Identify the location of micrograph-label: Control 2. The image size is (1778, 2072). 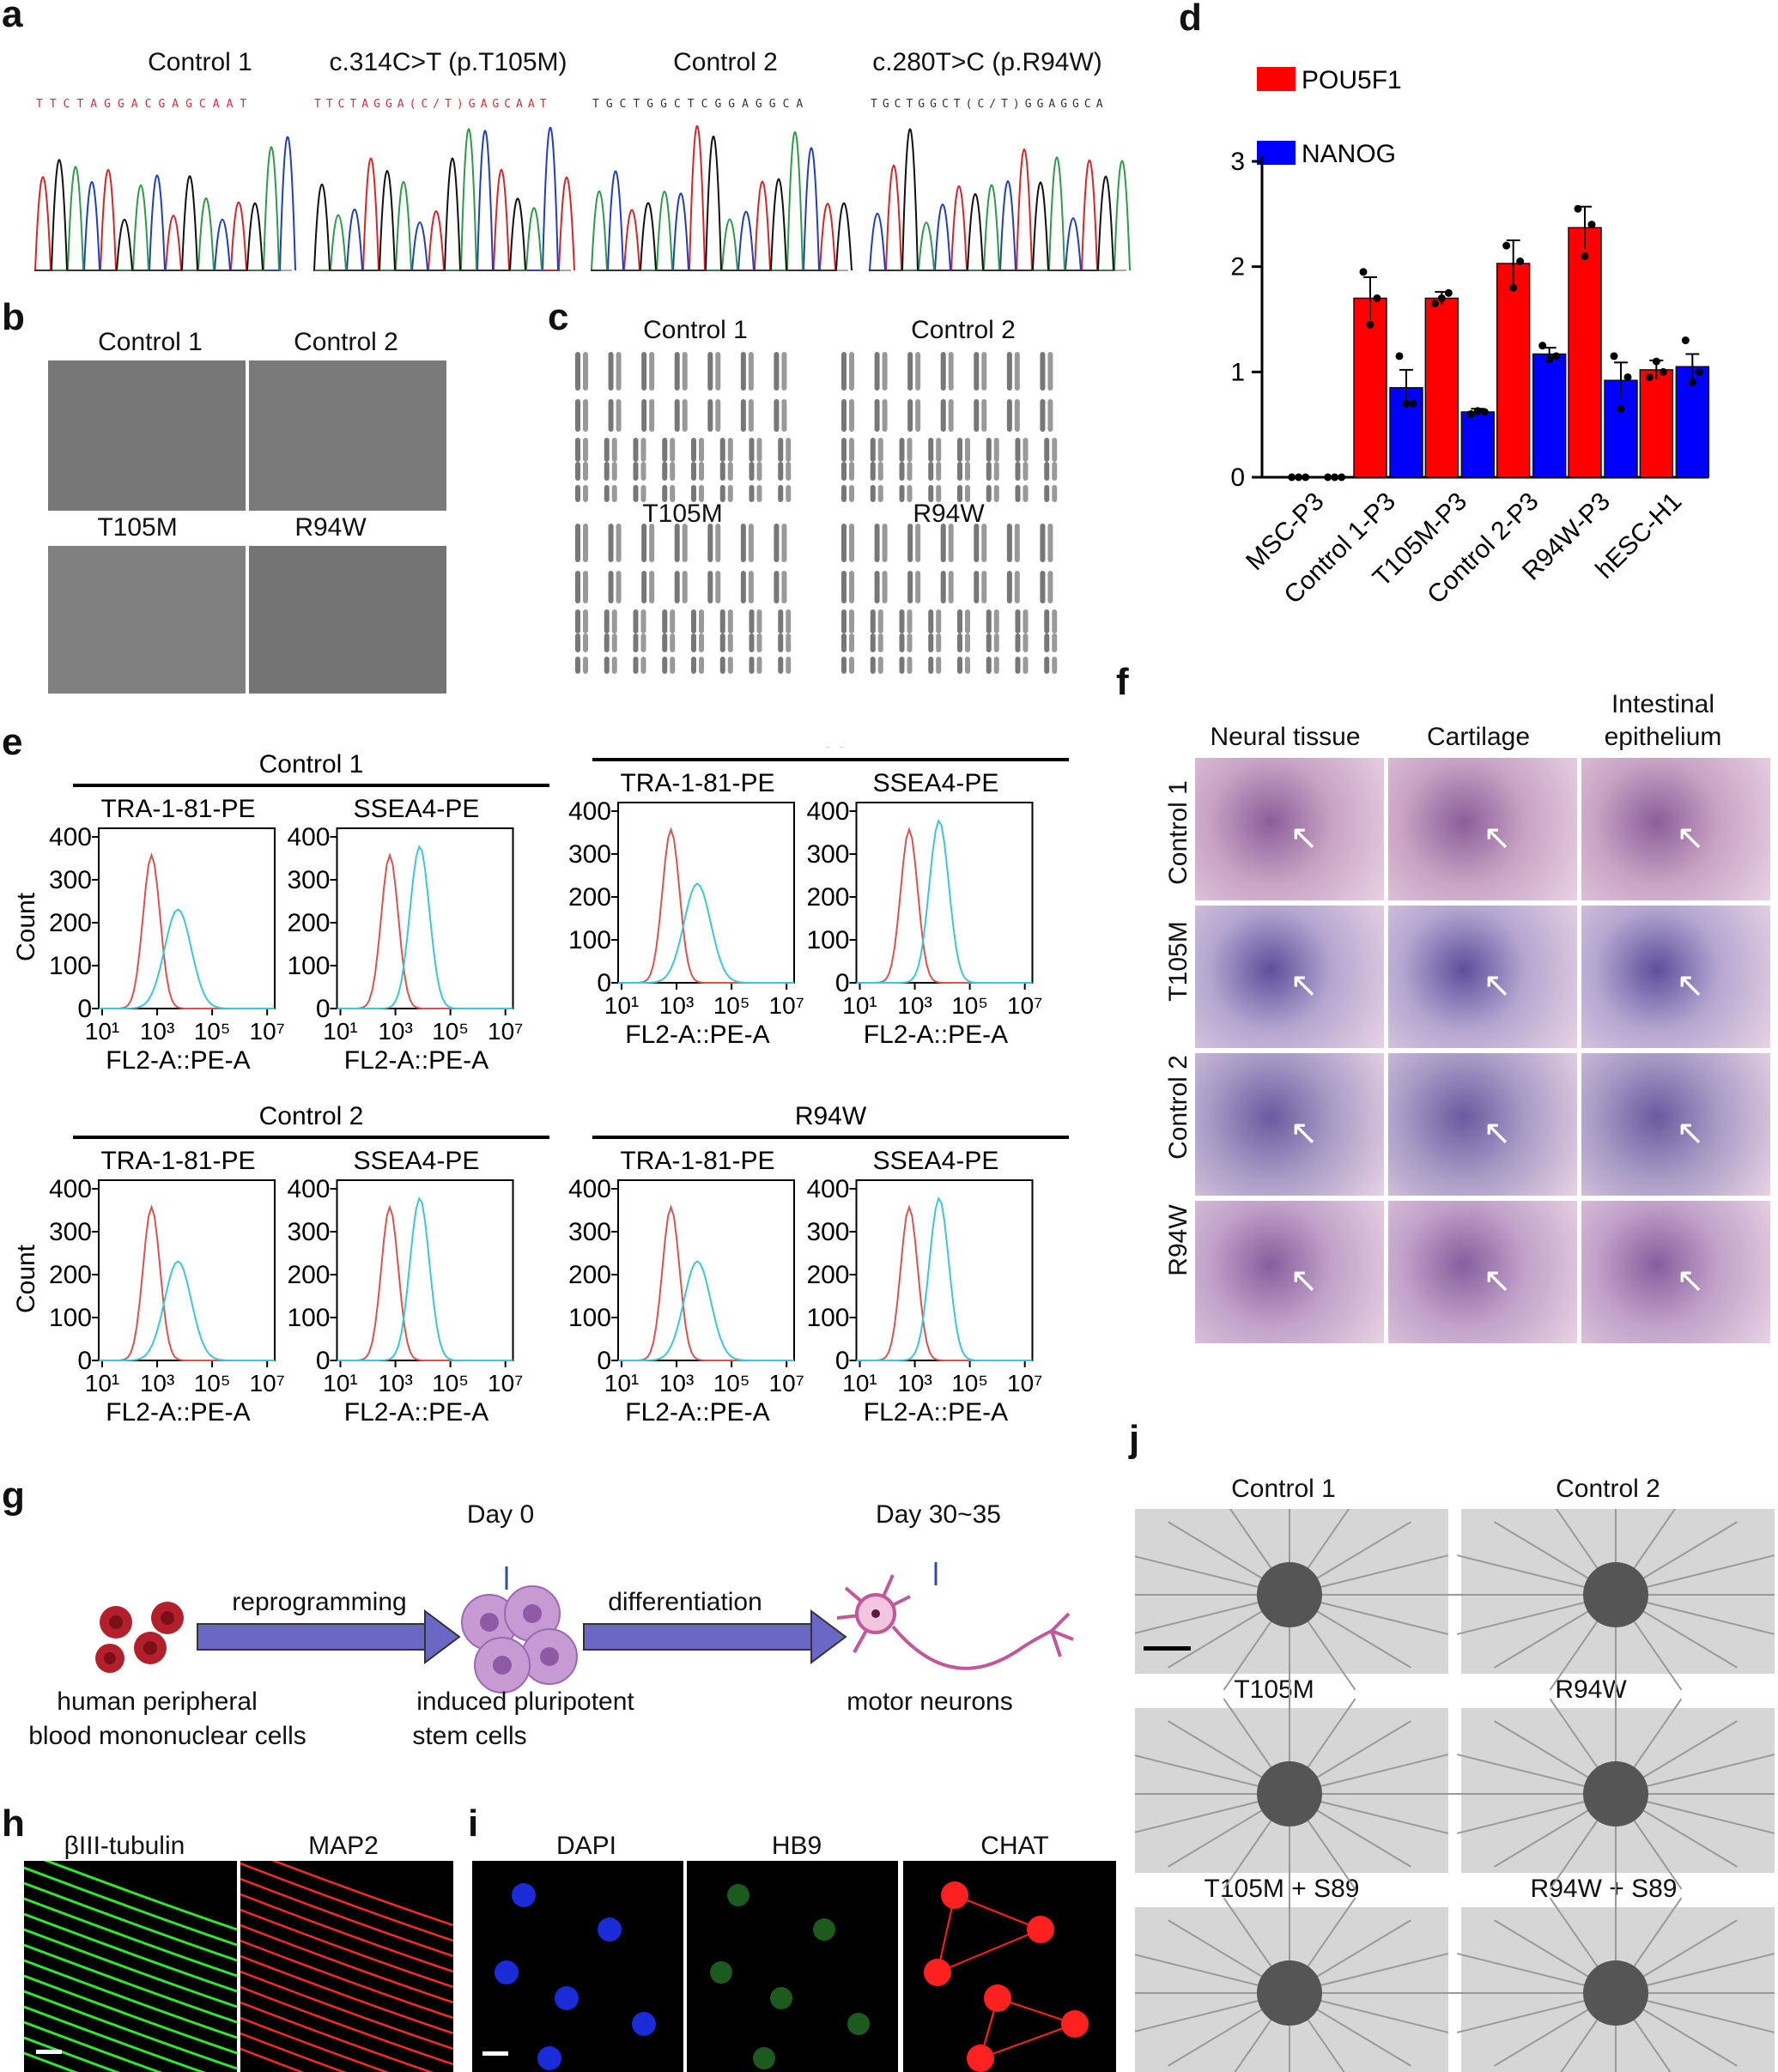
(346, 342).